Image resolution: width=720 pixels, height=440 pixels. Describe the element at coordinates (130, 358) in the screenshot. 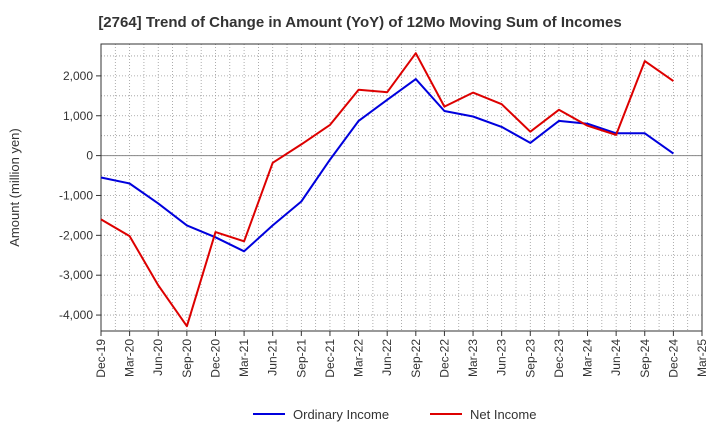

I see `x-tick-label: Mar-20` at that location.